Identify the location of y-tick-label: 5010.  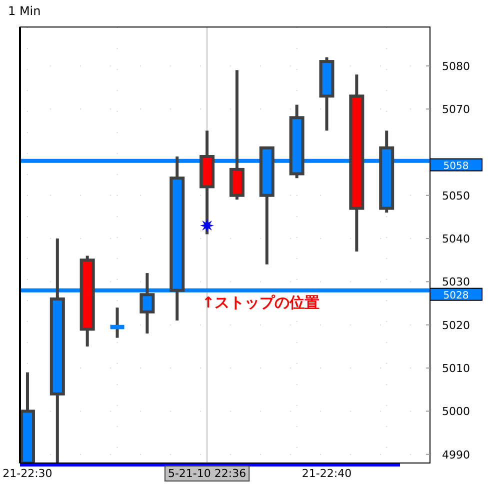
(456, 369).